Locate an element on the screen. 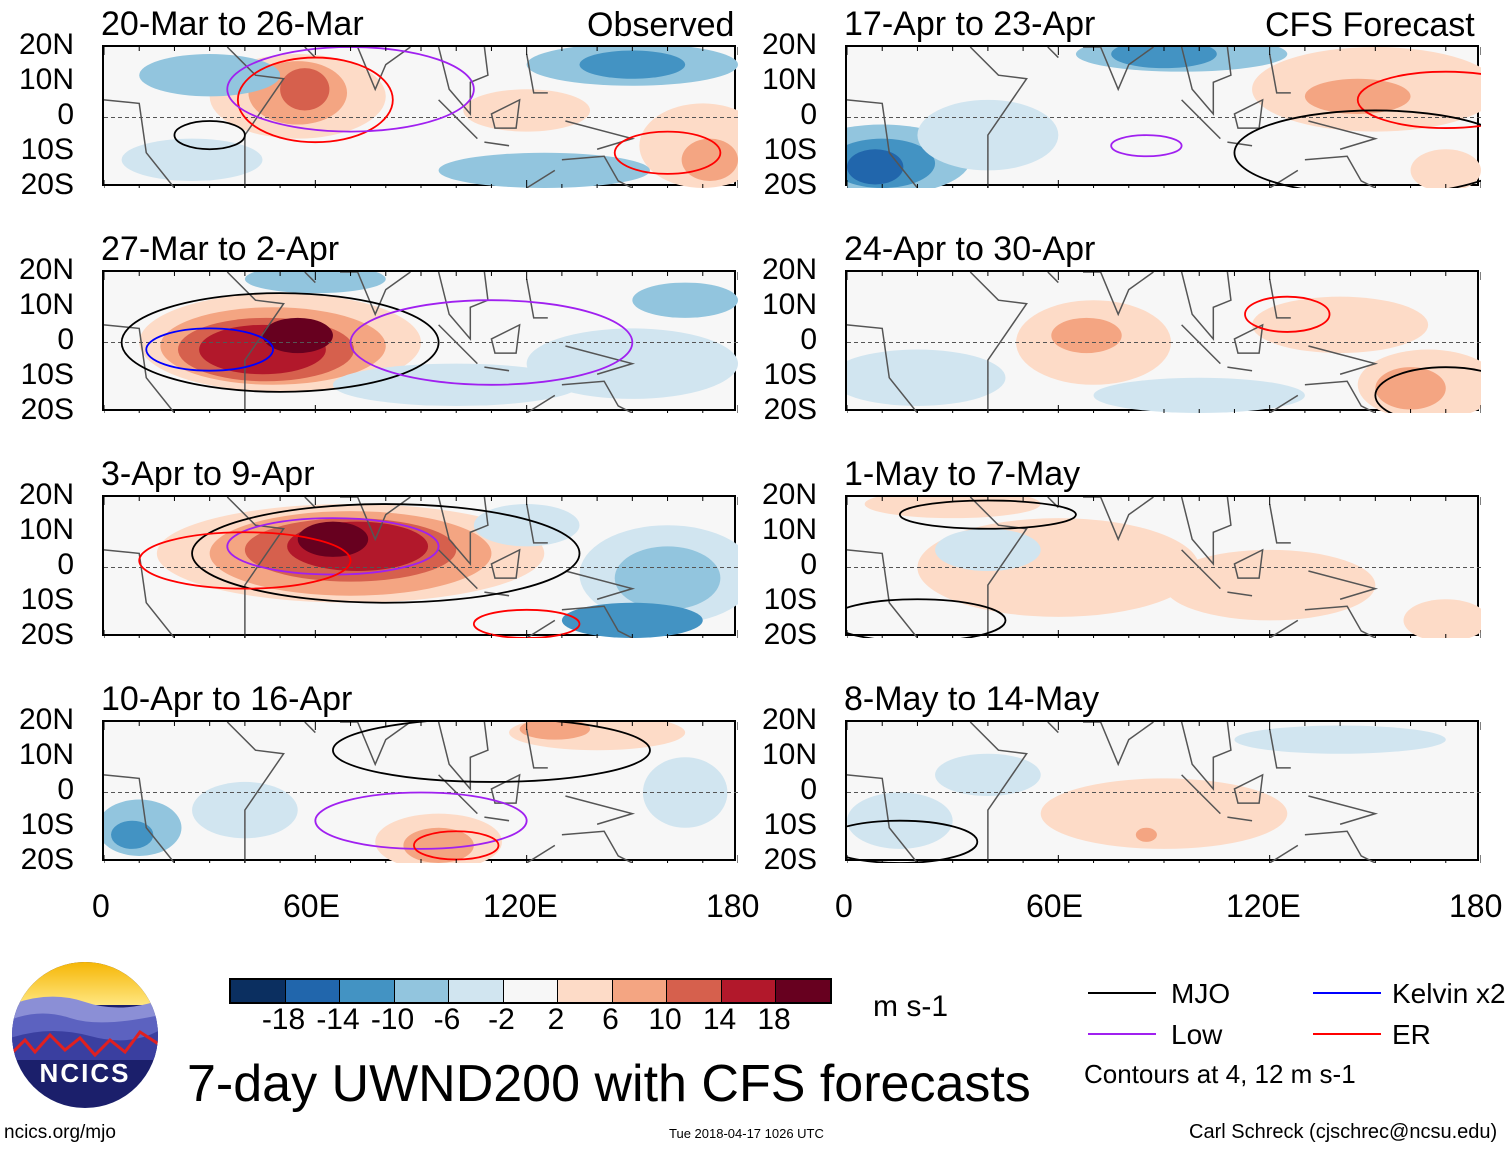 Image resolution: width=1510 pixels, height=1149 pixels. colorbar-label: 2 is located at coordinates (556, 1019).